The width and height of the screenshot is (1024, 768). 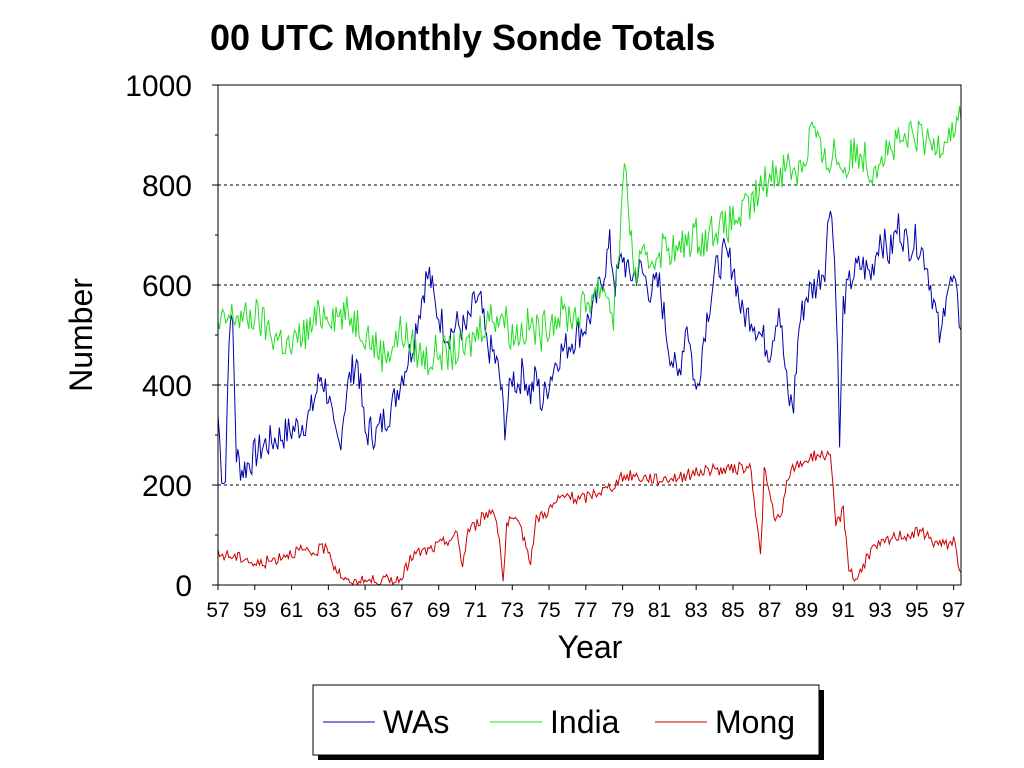 I want to click on chart-title: 00 UTC Monthly Sonde Totals, so click(x=462, y=37).